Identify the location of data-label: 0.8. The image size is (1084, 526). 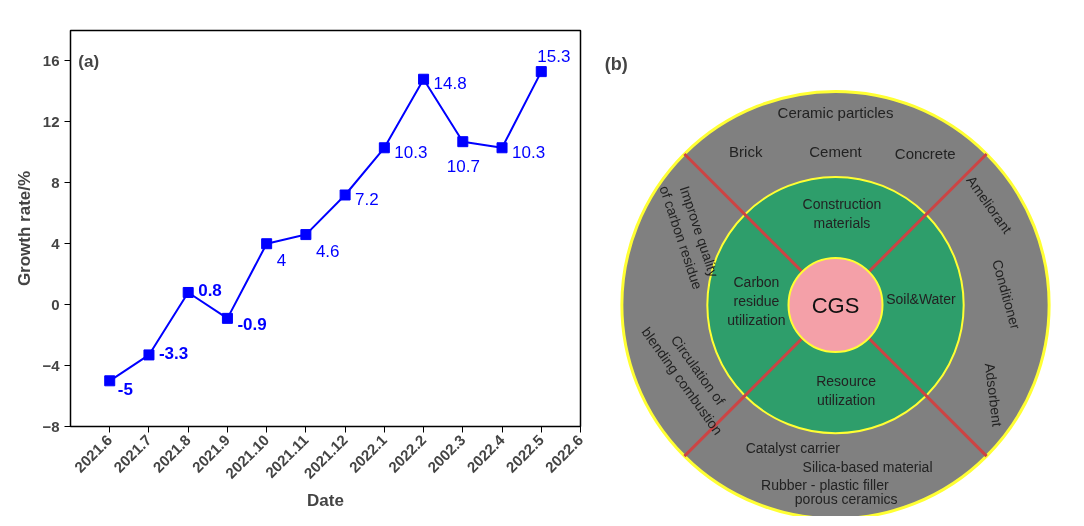
(210, 291).